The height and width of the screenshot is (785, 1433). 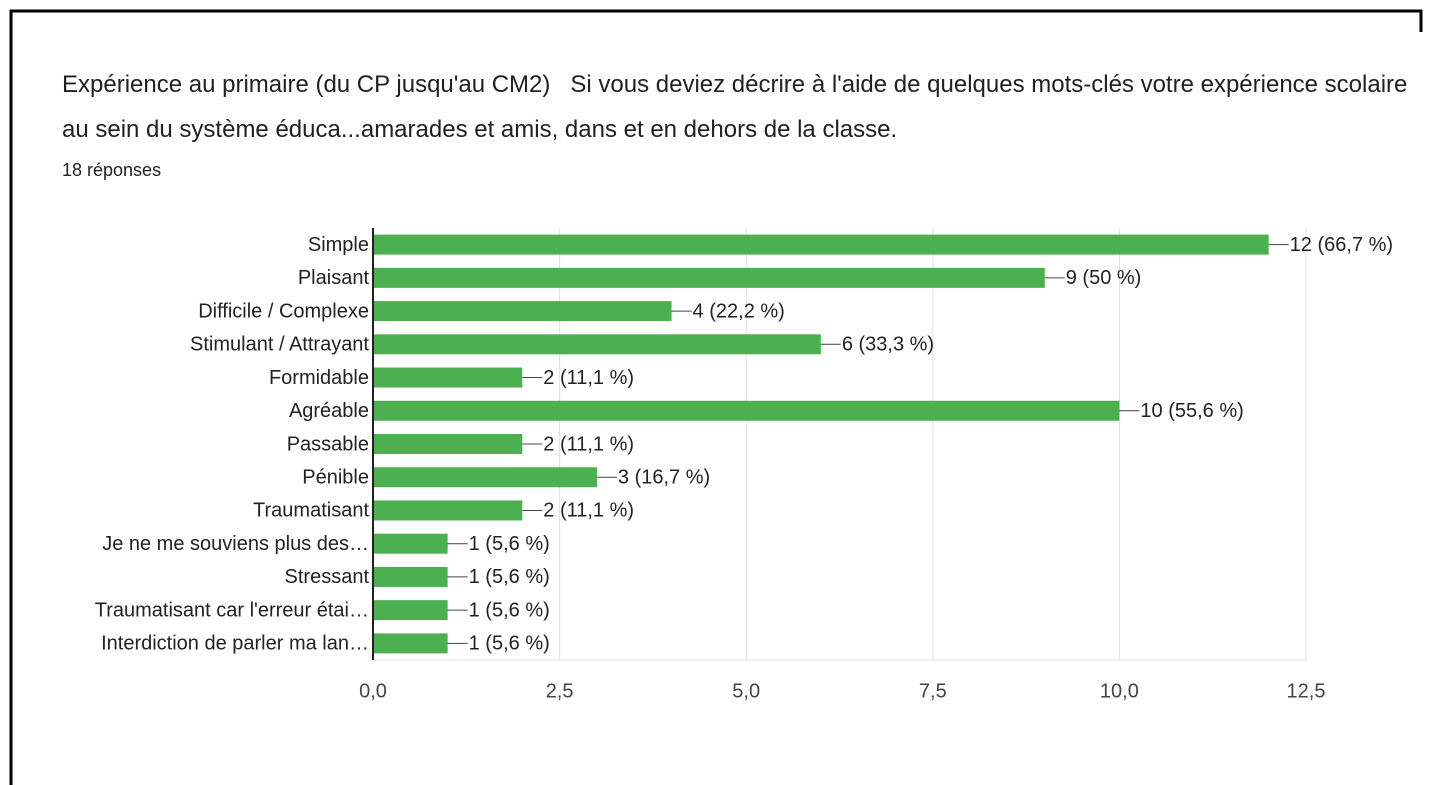 I want to click on chart-subtitle: 18 réponses, so click(x=112, y=170).